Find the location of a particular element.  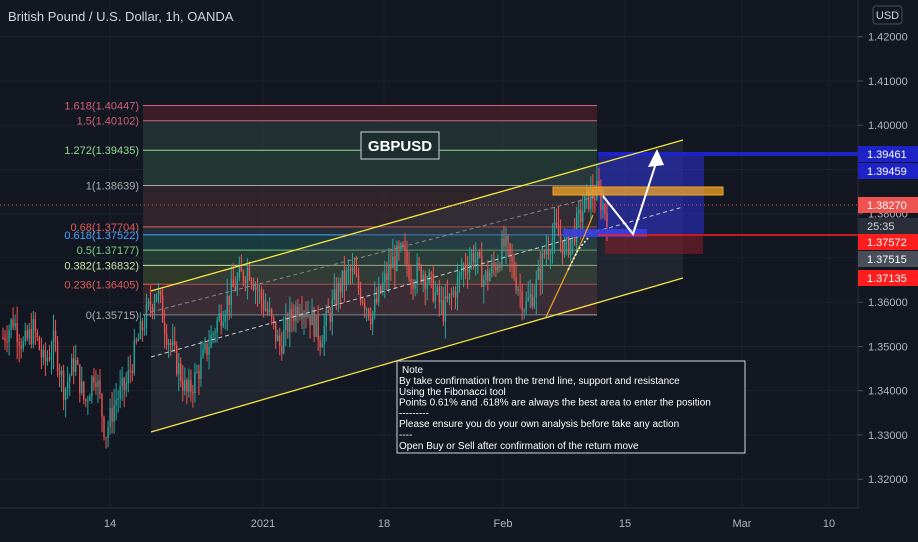

price-label: 1.37135 is located at coordinates (887, 279).